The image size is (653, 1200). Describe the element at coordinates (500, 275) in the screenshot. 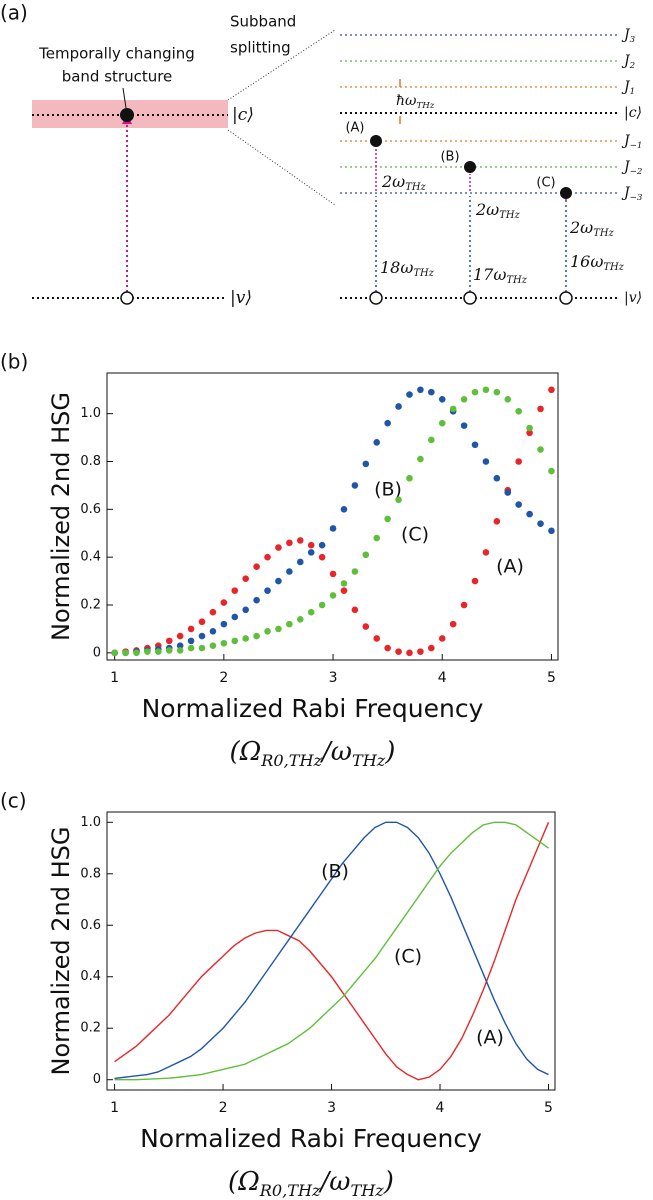

I see `energy-label: 17ωTHz` at that location.